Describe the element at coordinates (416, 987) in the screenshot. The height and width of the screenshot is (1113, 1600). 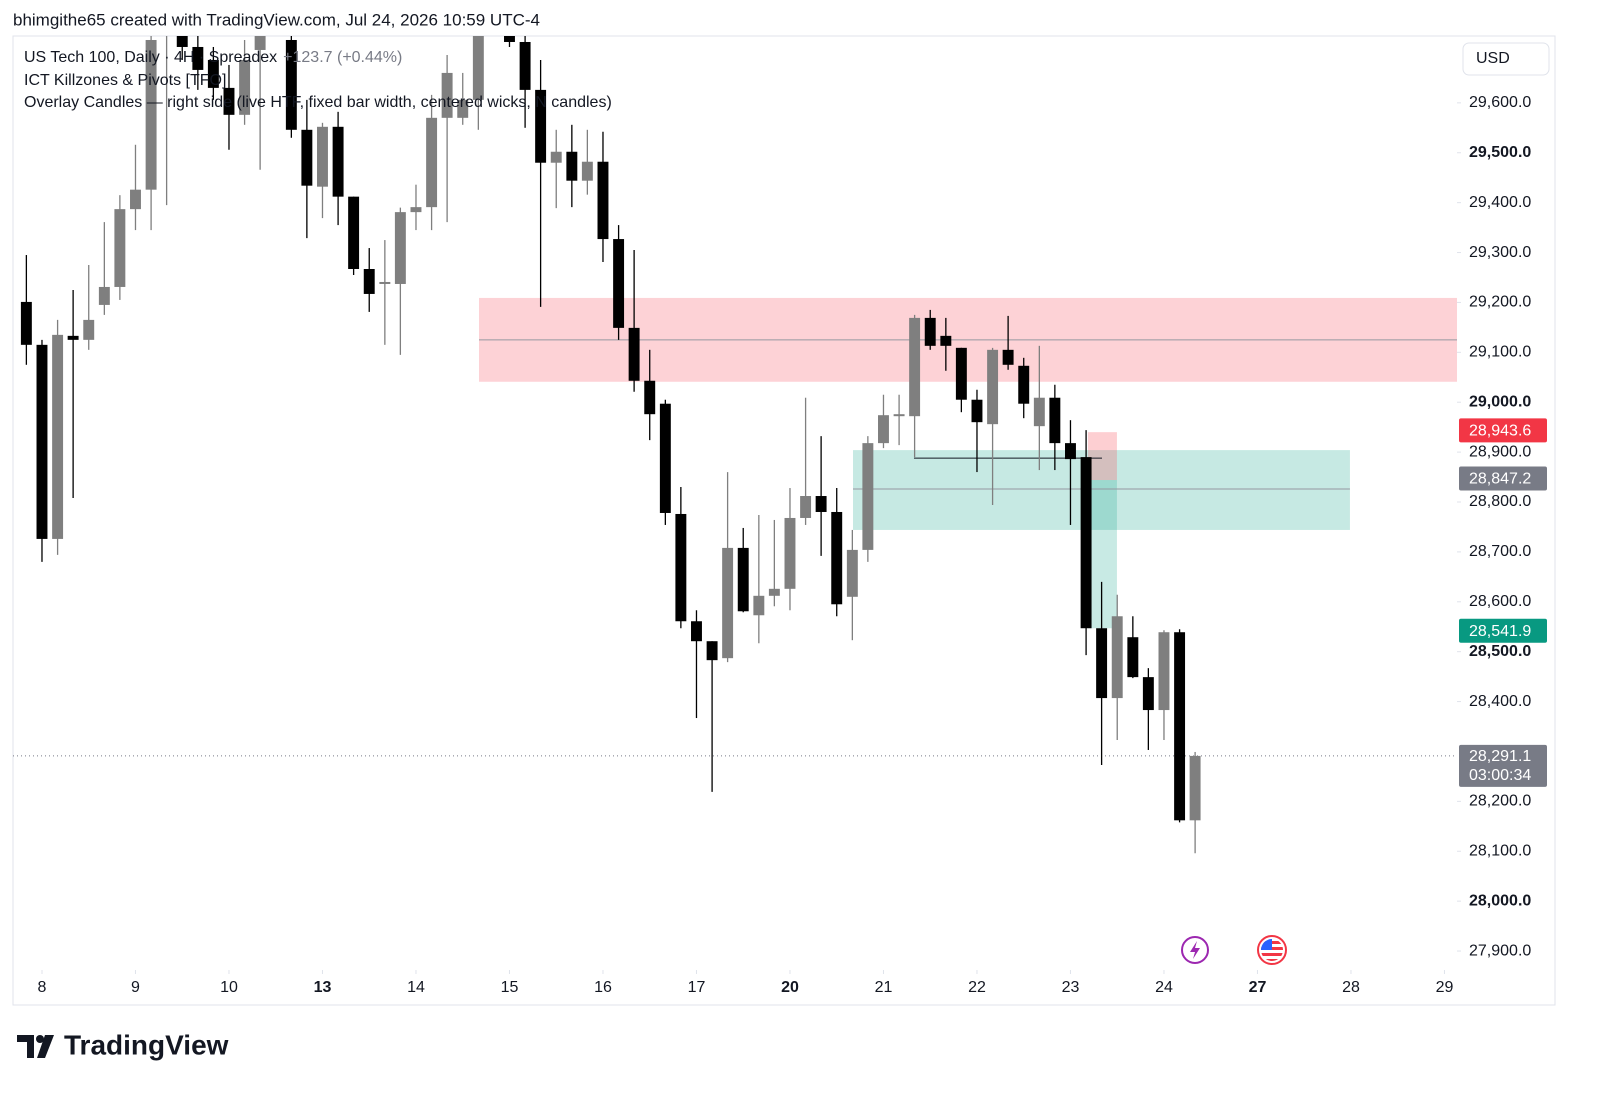
I see `x-tick-label: 14` at that location.